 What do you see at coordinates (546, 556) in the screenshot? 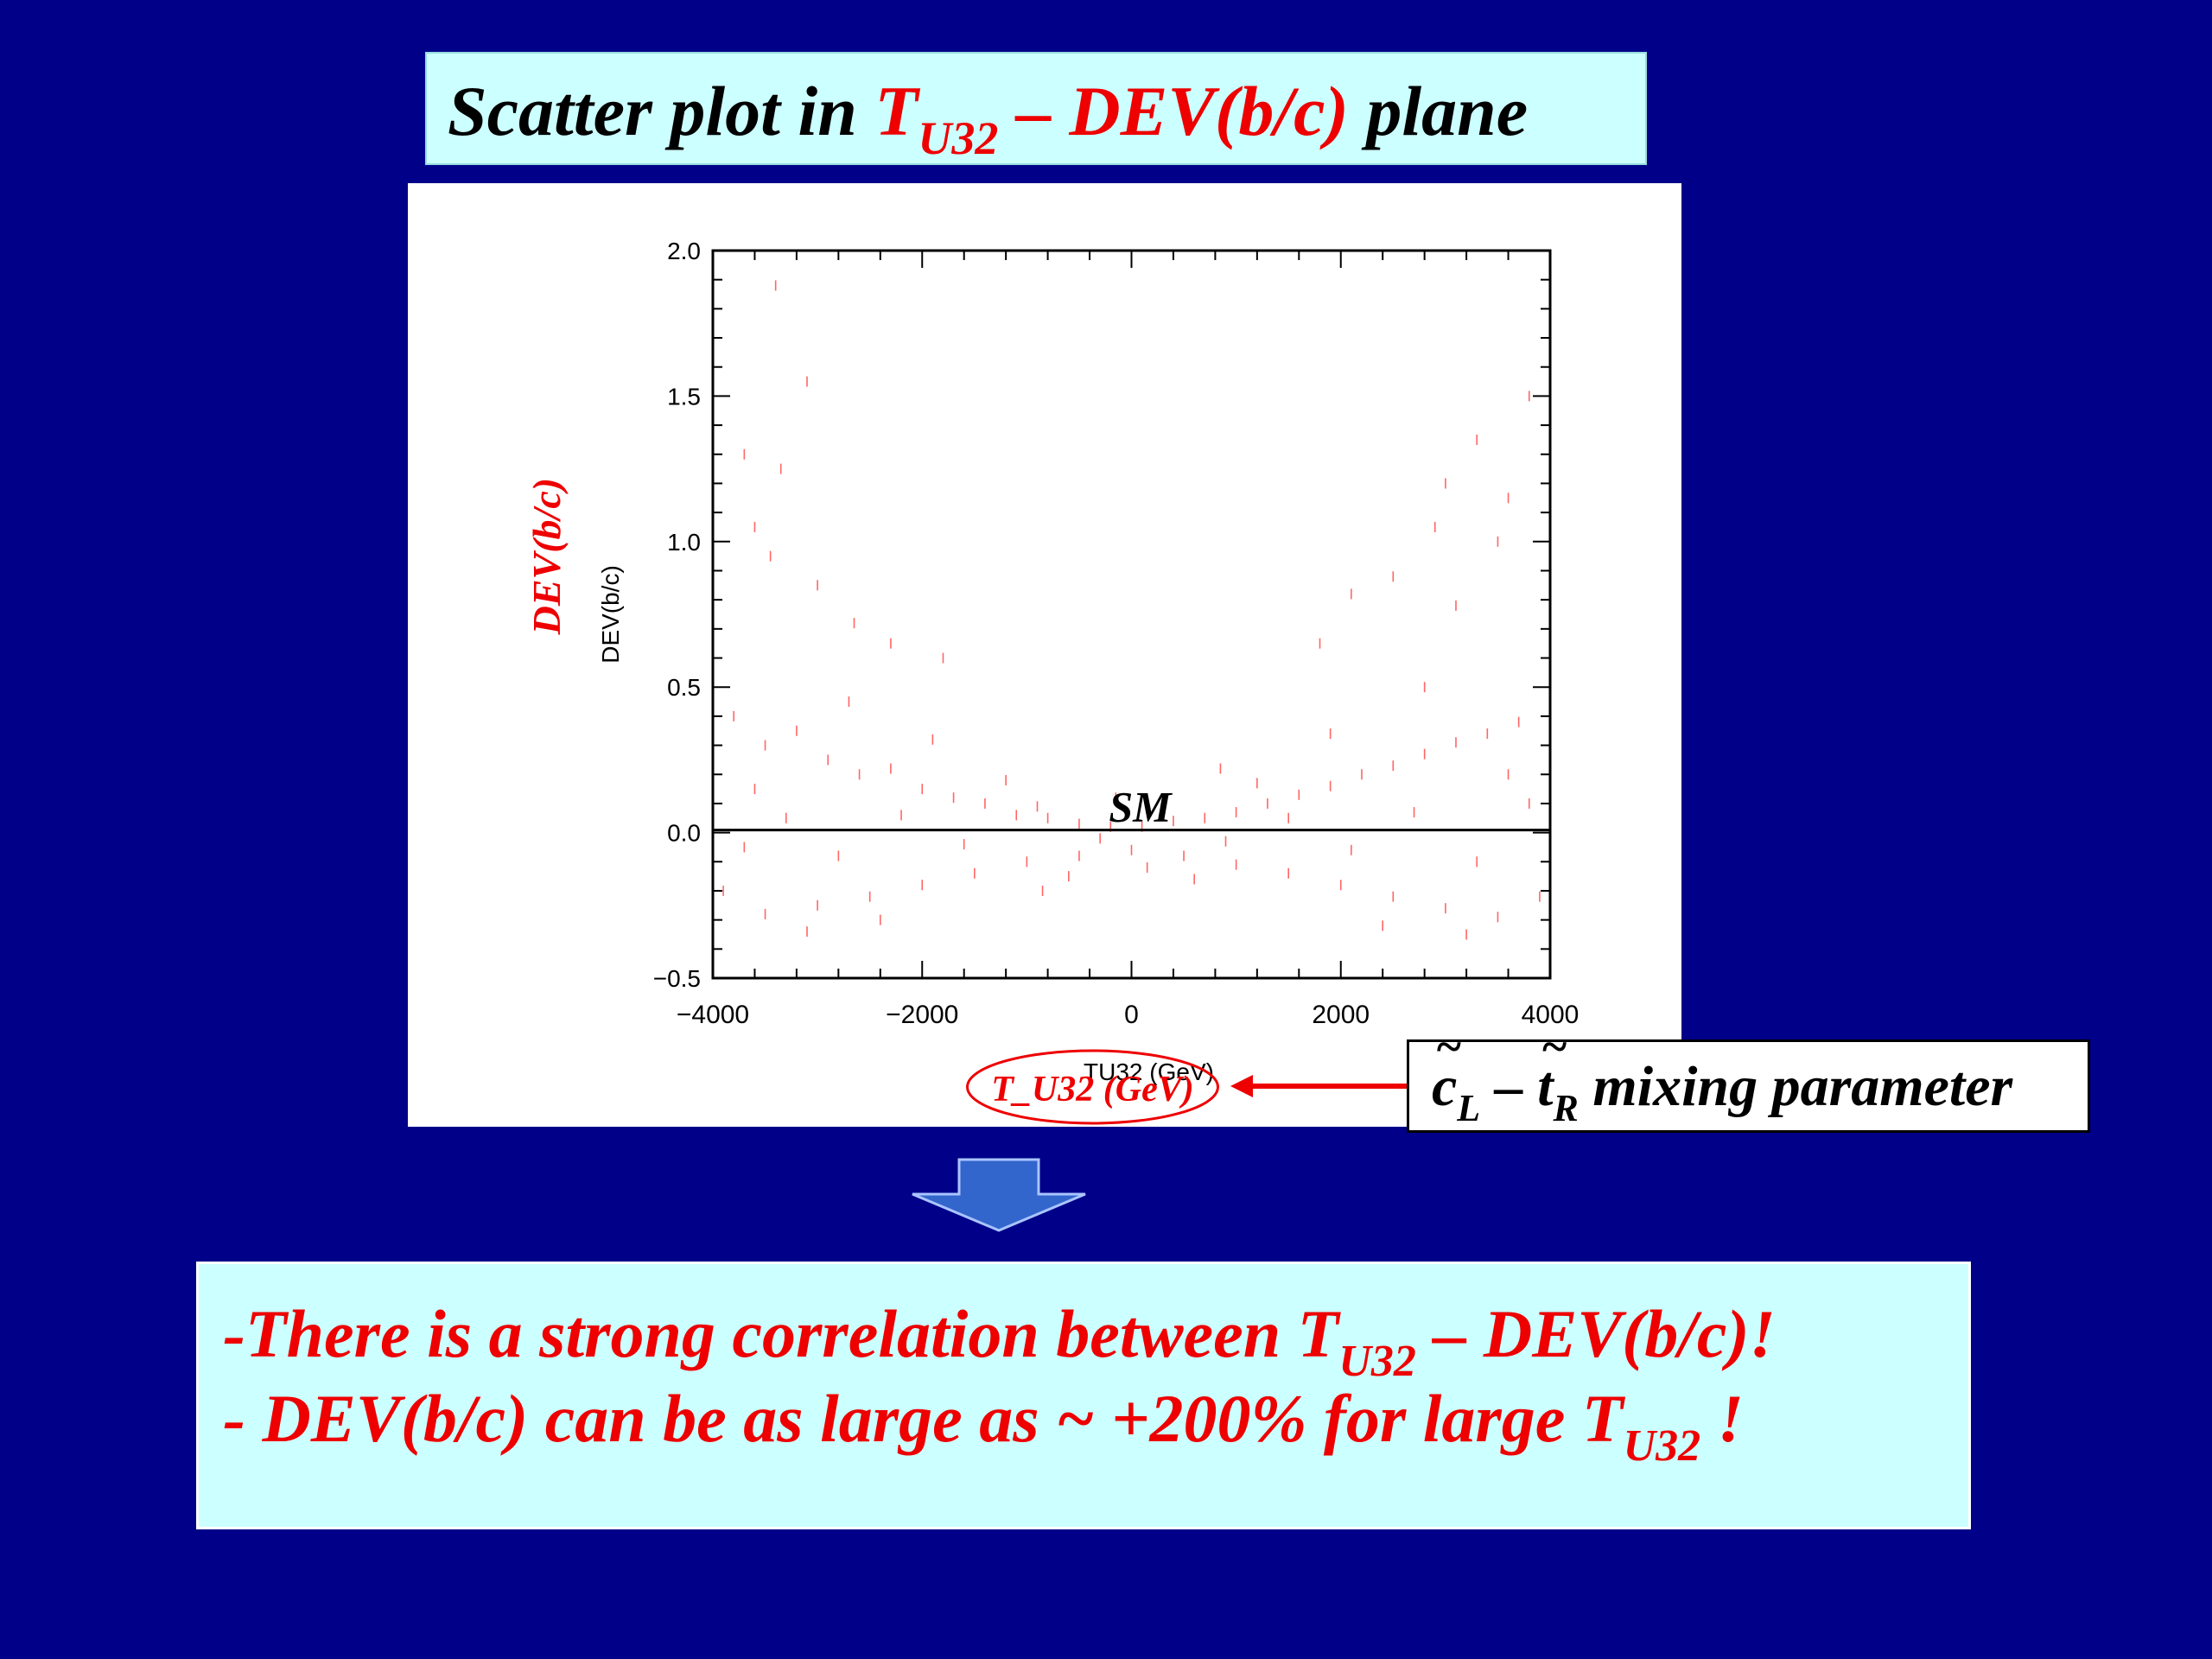
I see `y-axis-annotation: DEV(b/c)` at bounding box center [546, 556].